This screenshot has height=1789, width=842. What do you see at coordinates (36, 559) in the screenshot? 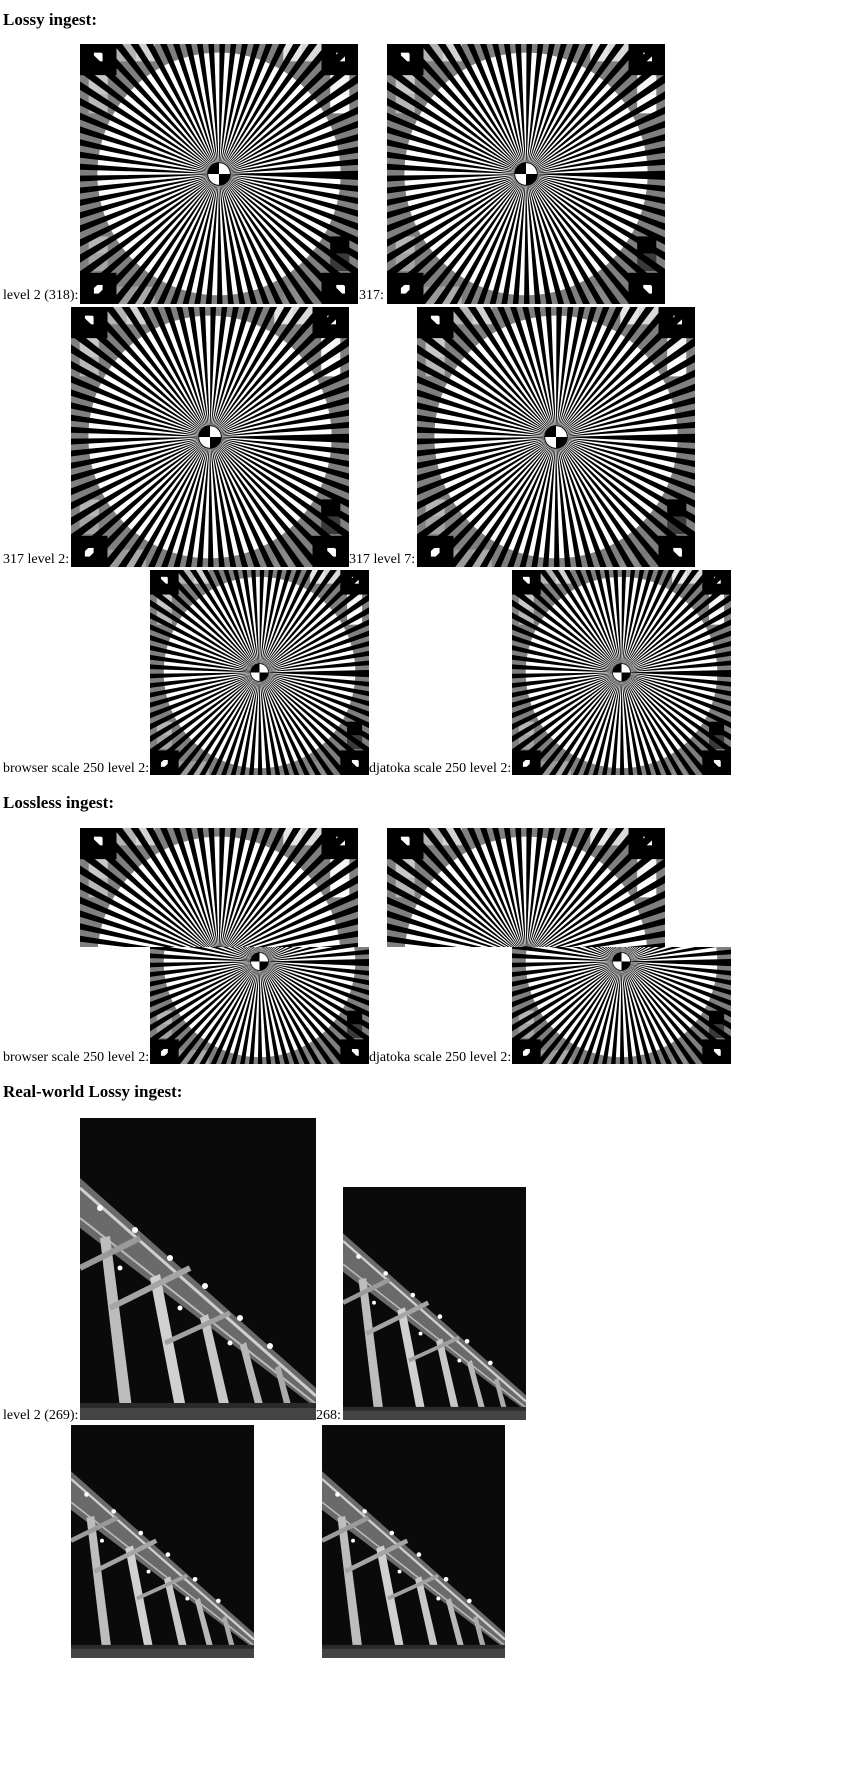
I see `image-caption: 317 level 2:` at bounding box center [36, 559].